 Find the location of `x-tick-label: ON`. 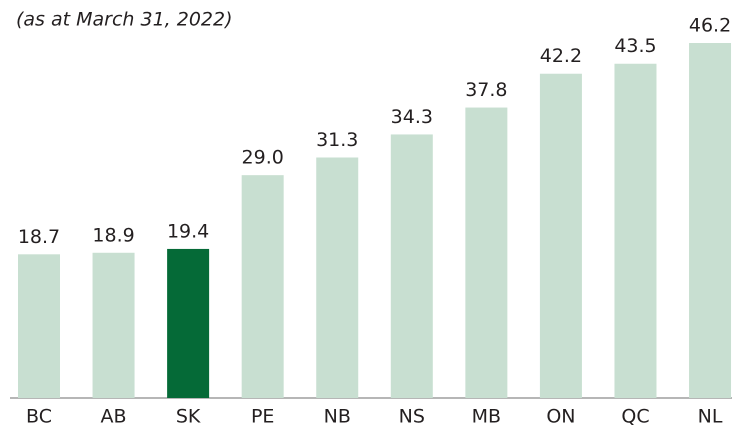

x-tick-label: ON is located at coordinates (560, 417).